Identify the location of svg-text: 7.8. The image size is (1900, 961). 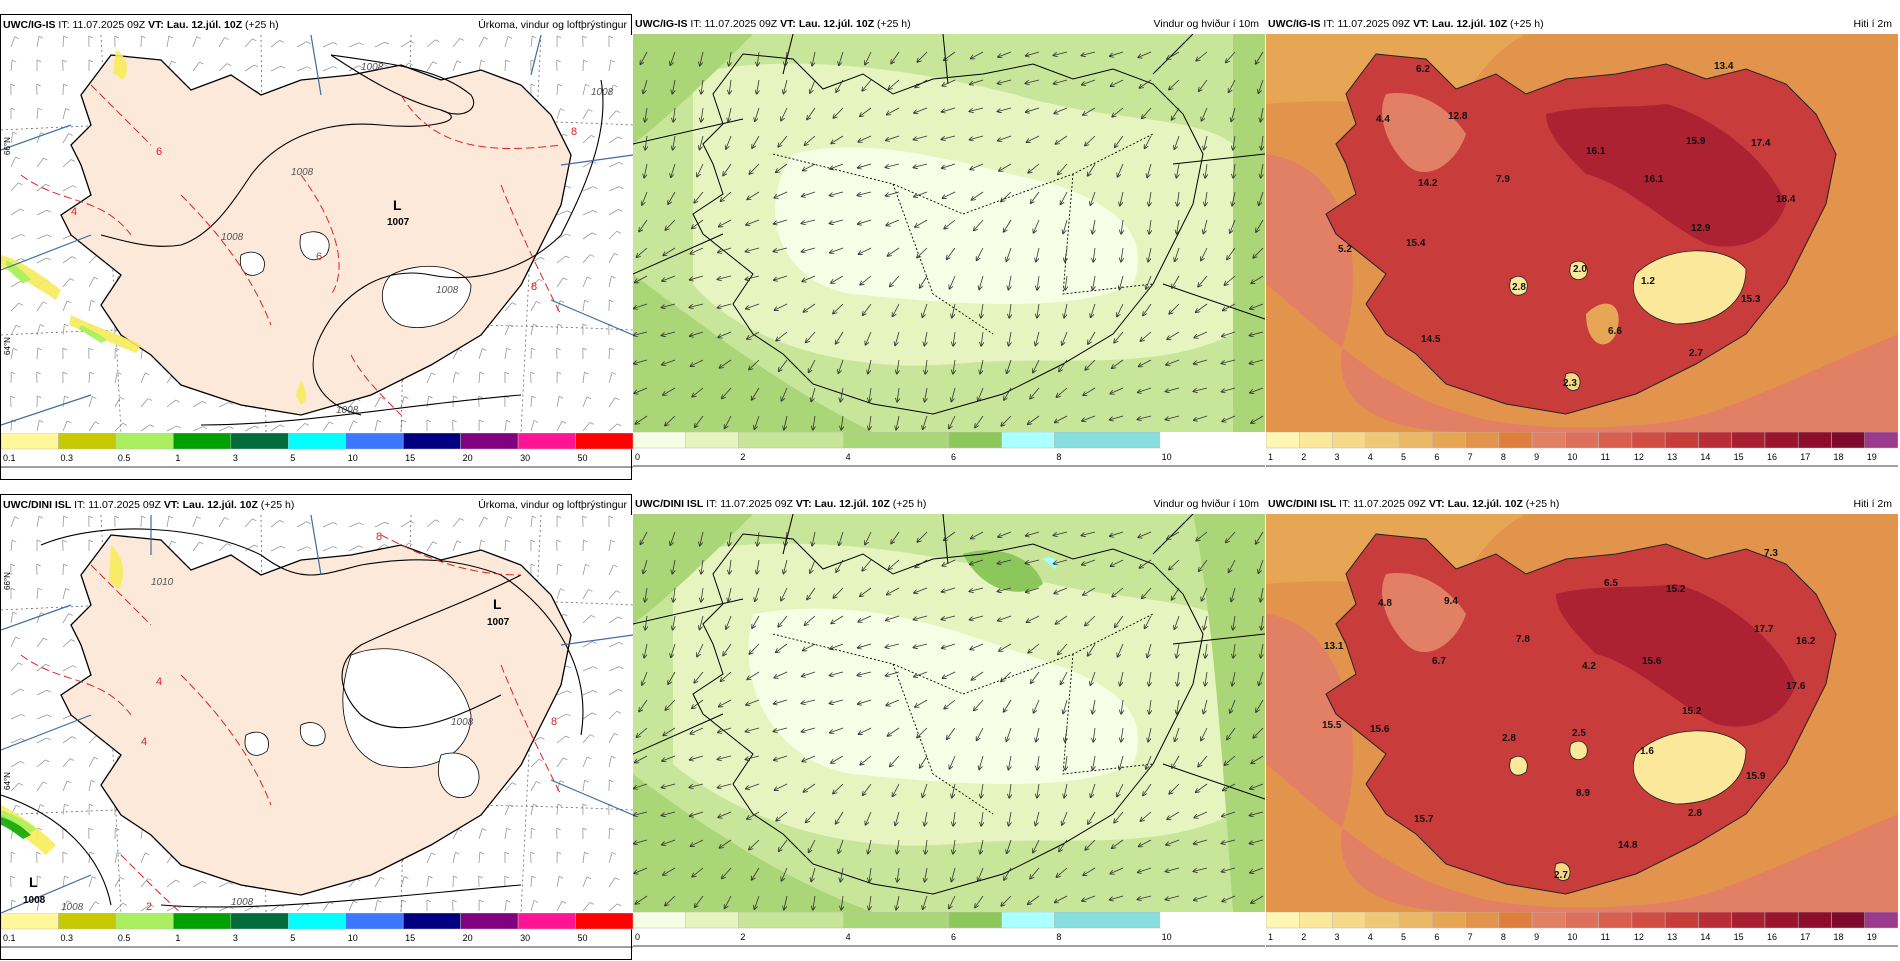
(1523, 639).